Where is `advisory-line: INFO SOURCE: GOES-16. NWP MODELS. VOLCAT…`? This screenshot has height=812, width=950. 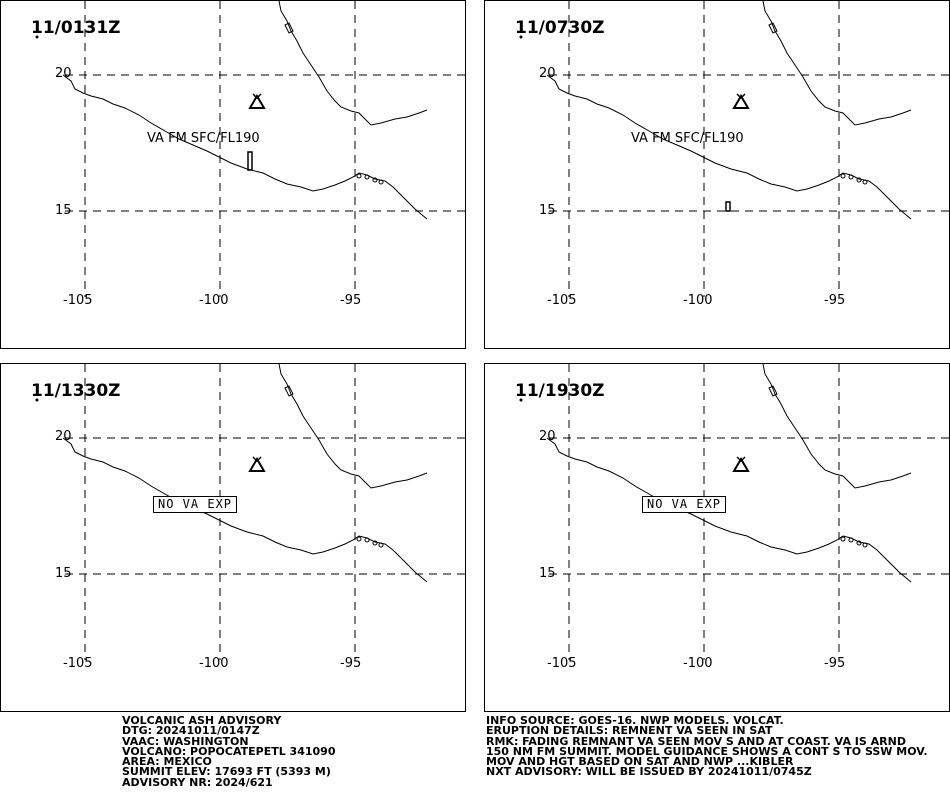 advisory-line: INFO SOURCE: GOES-16. NWP MODELS. VOLCAT… is located at coordinates (635, 720).